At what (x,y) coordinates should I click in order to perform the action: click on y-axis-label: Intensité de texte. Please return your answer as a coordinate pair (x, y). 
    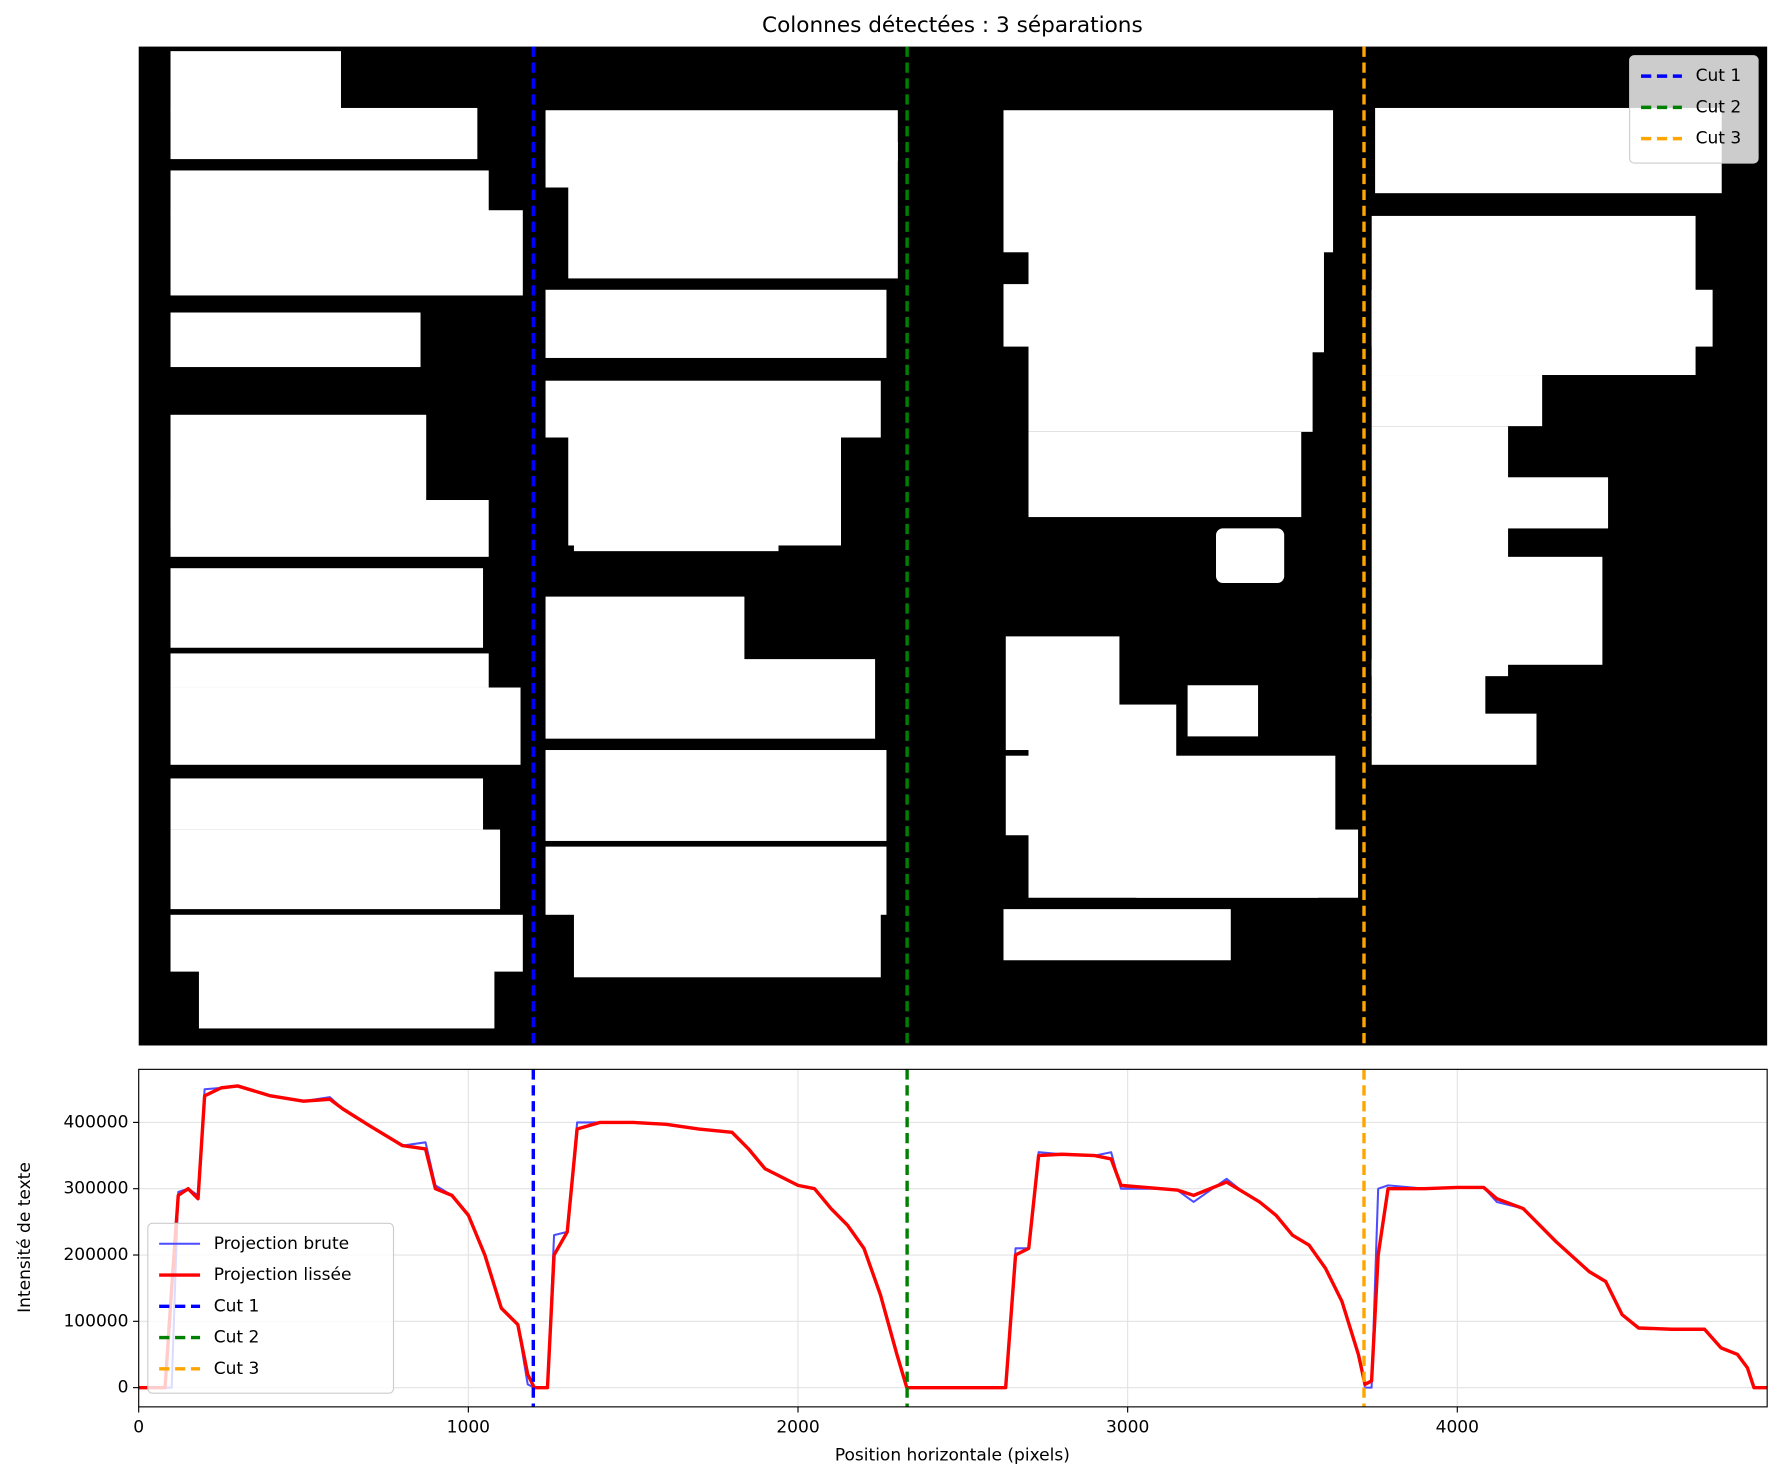
    Looking at the image, I should click on (25, 1237).